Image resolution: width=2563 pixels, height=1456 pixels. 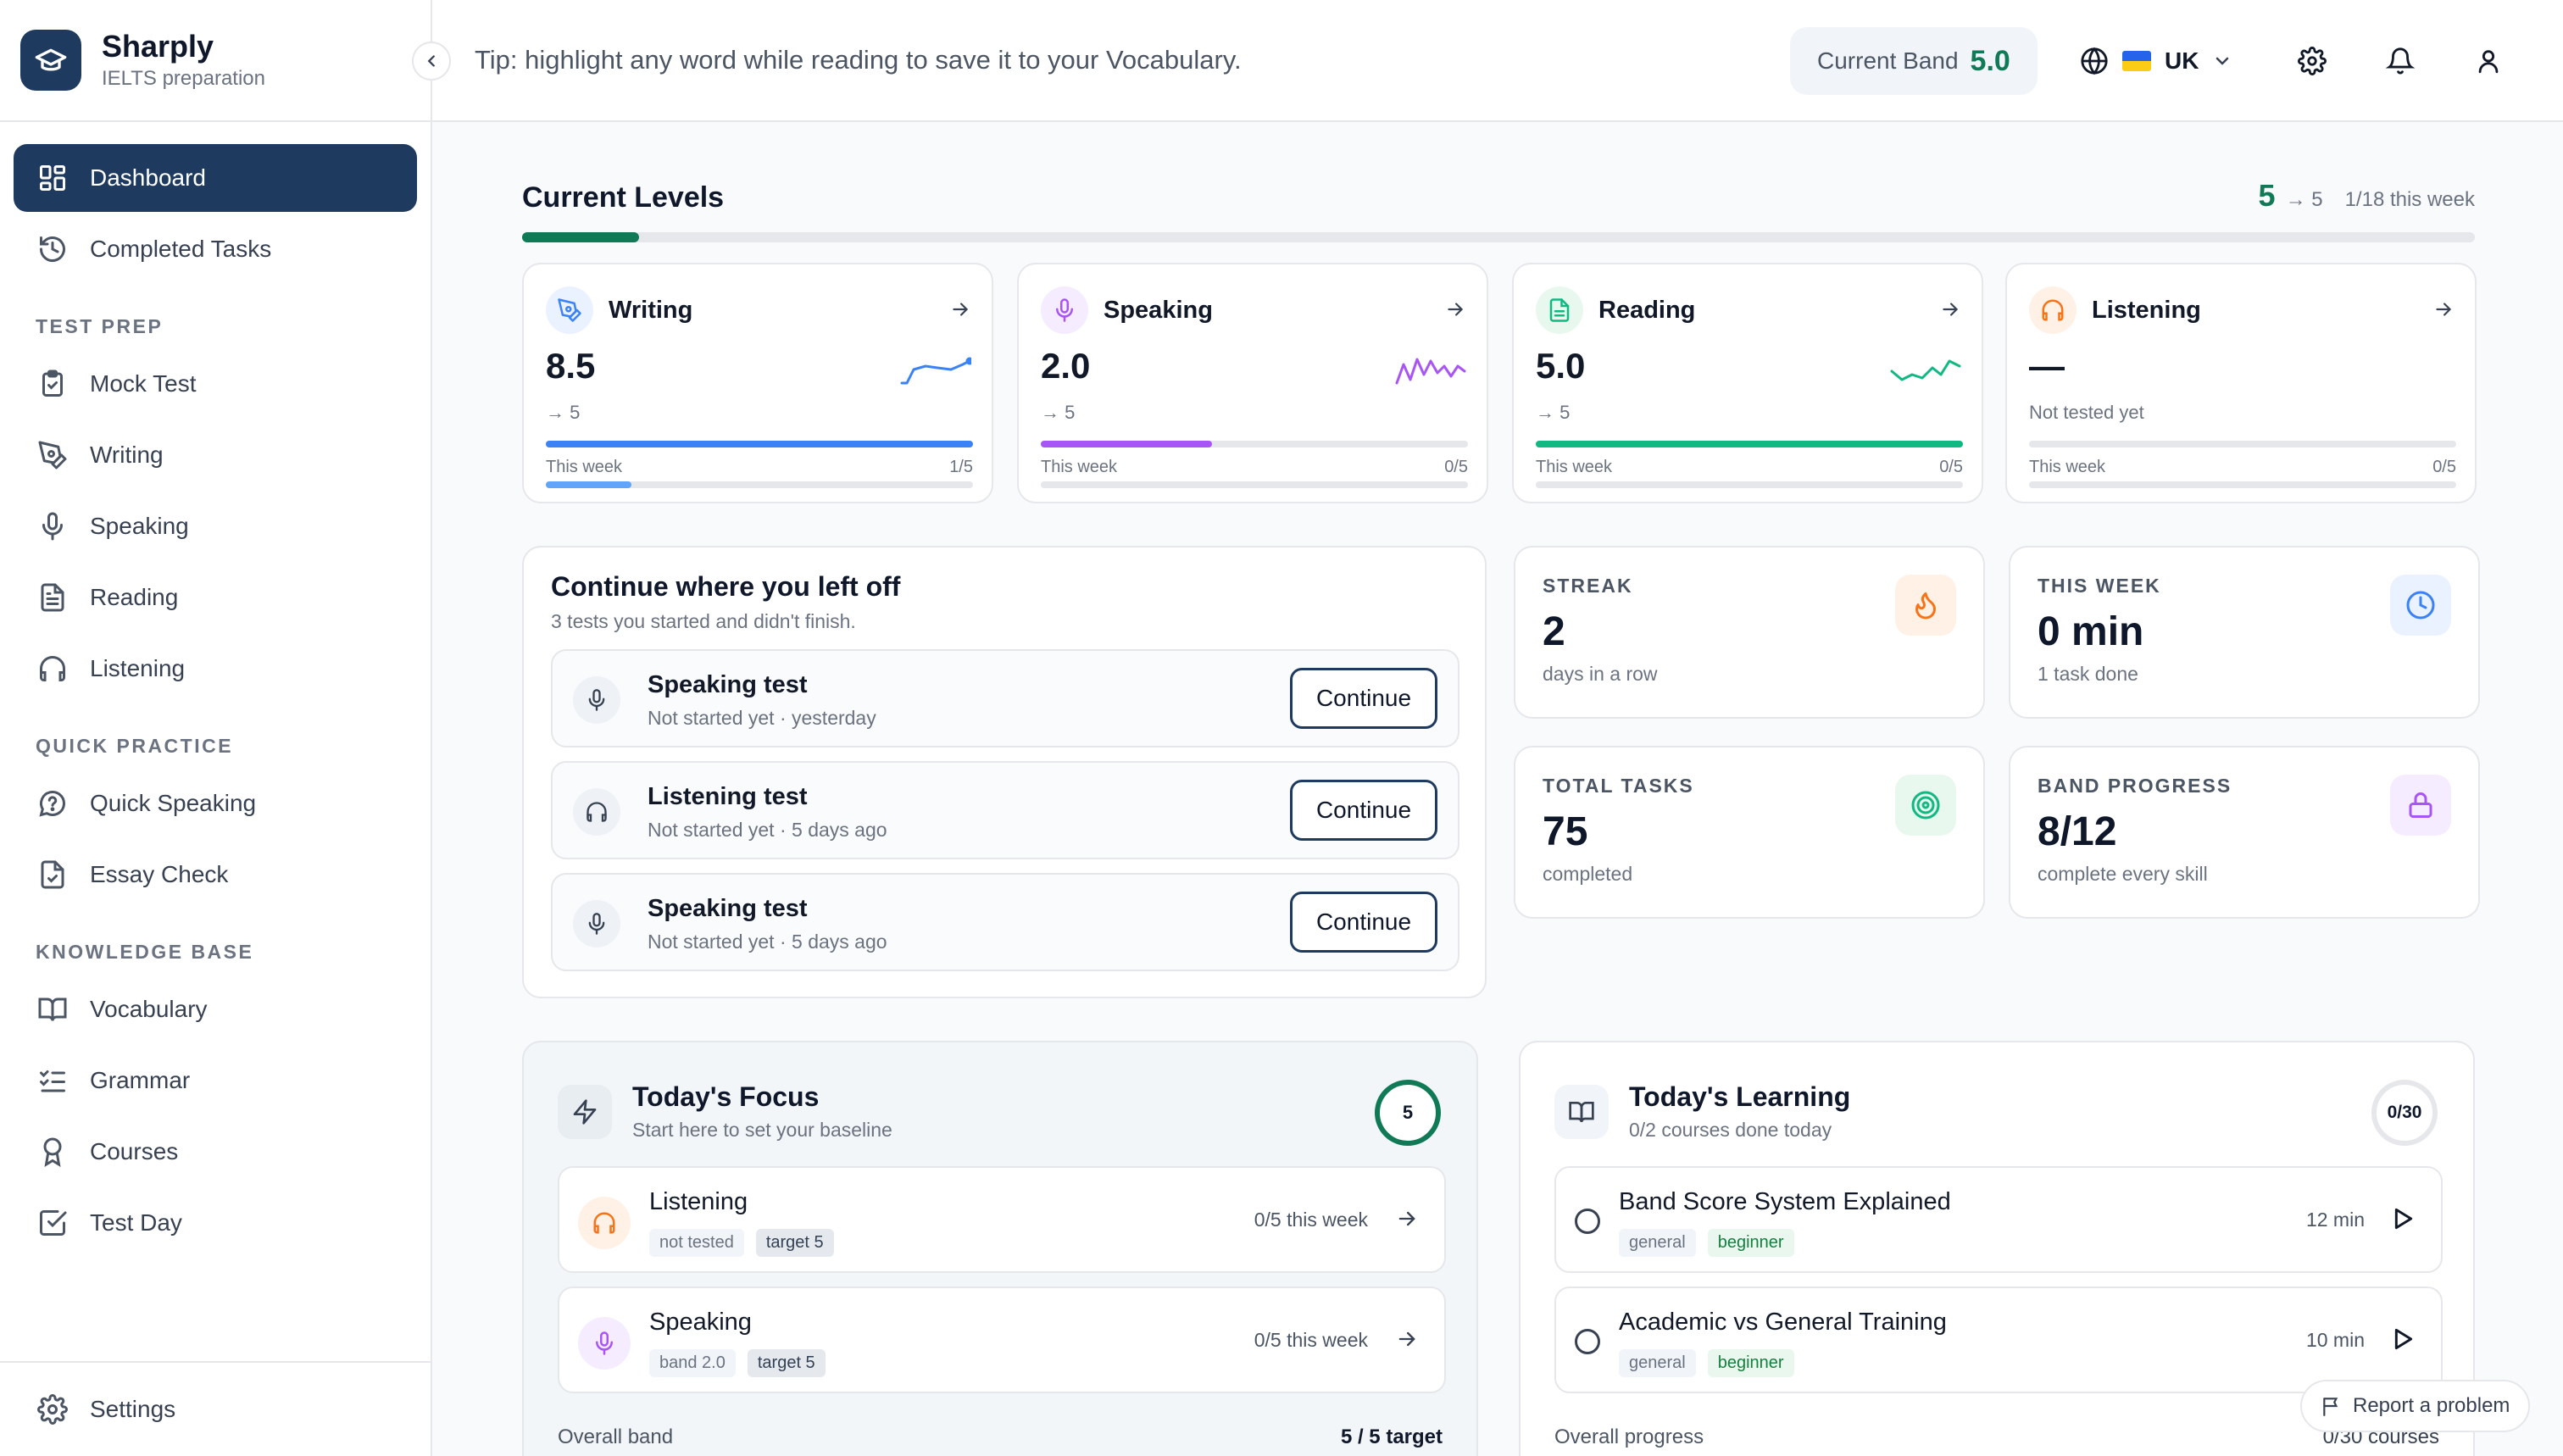 What do you see at coordinates (2244, 832) in the screenshot?
I see `stat-card-band-progress: BAND PROGRESS 8/12 complete every skill` at bounding box center [2244, 832].